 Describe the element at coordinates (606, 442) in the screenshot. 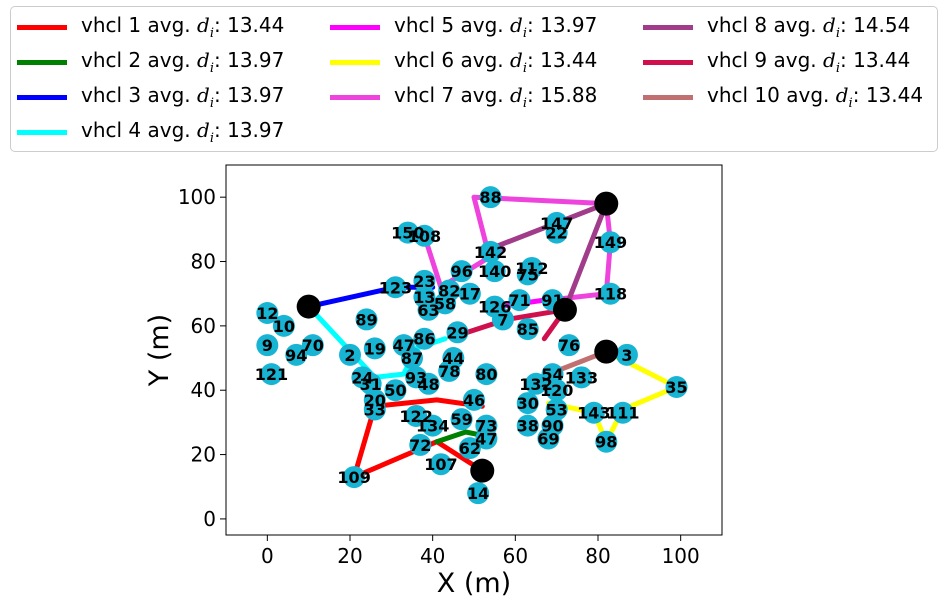

I see `node-label: 98` at that location.